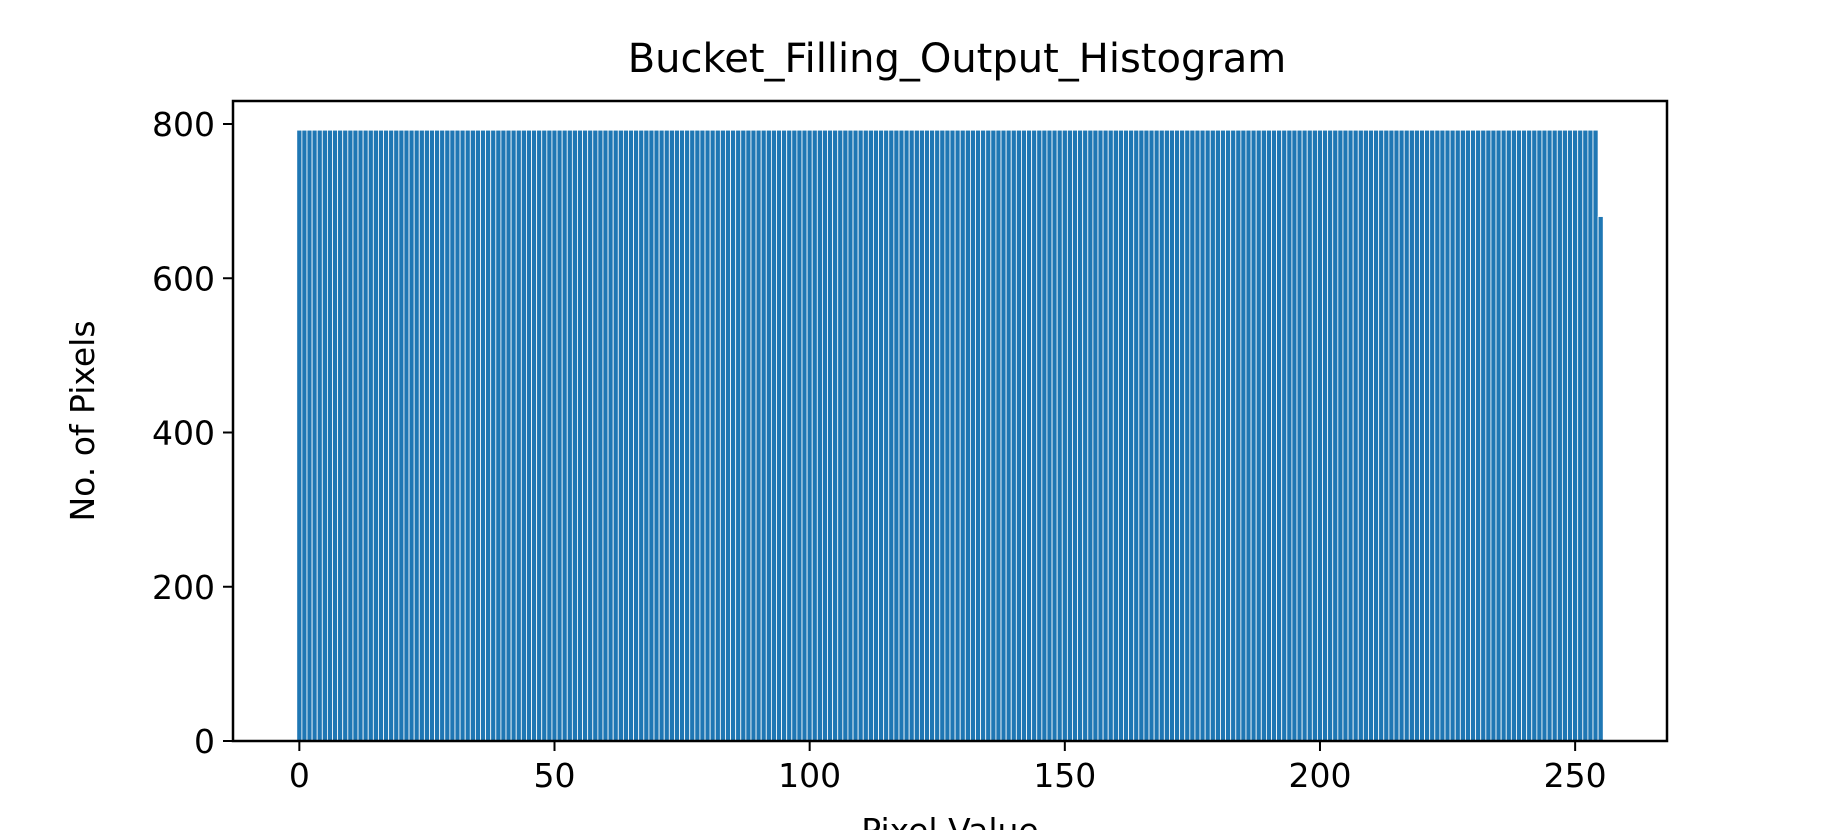 This screenshot has height=830, width=1846. What do you see at coordinates (948, 768) in the screenshot?
I see `x-axis-ticks: 0 50 100 150 200 250` at bounding box center [948, 768].